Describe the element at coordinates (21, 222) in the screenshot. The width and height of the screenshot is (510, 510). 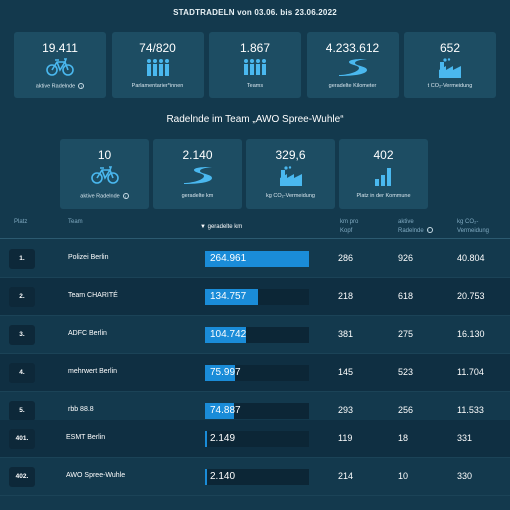
I see `column-header-rank: Platz` at that location.